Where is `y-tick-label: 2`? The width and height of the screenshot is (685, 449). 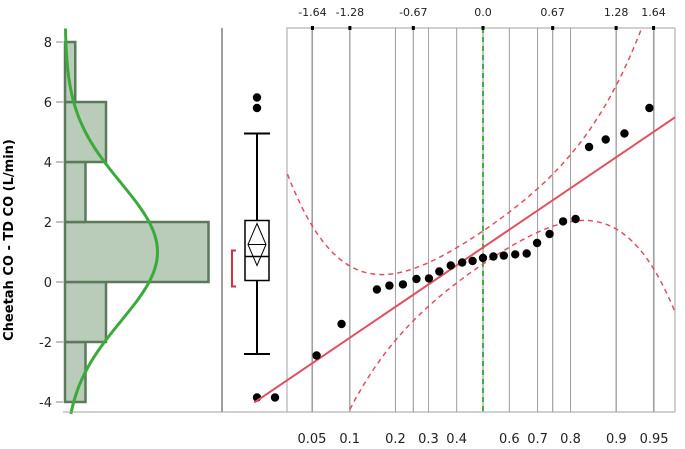
y-tick-label: 2 is located at coordinates (48, 223).